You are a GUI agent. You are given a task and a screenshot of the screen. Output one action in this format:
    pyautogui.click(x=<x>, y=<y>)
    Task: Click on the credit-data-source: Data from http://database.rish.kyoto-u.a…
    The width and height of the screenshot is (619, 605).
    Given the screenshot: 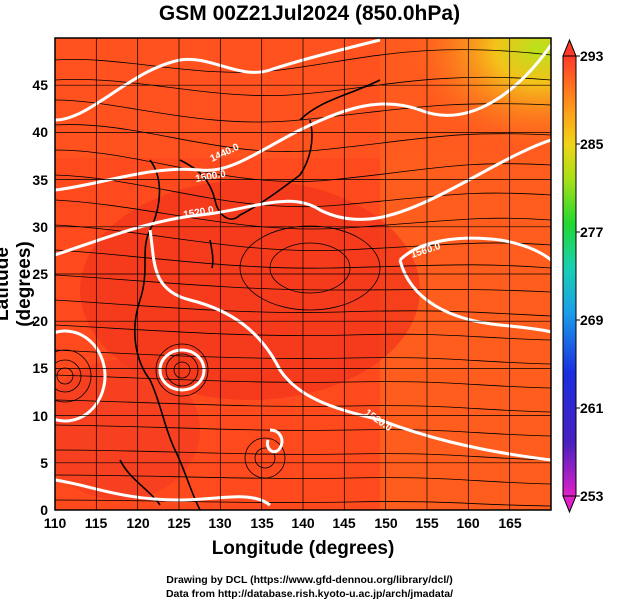 What is the action you would take?
    pyautogui.click(x=309, y=594)
    